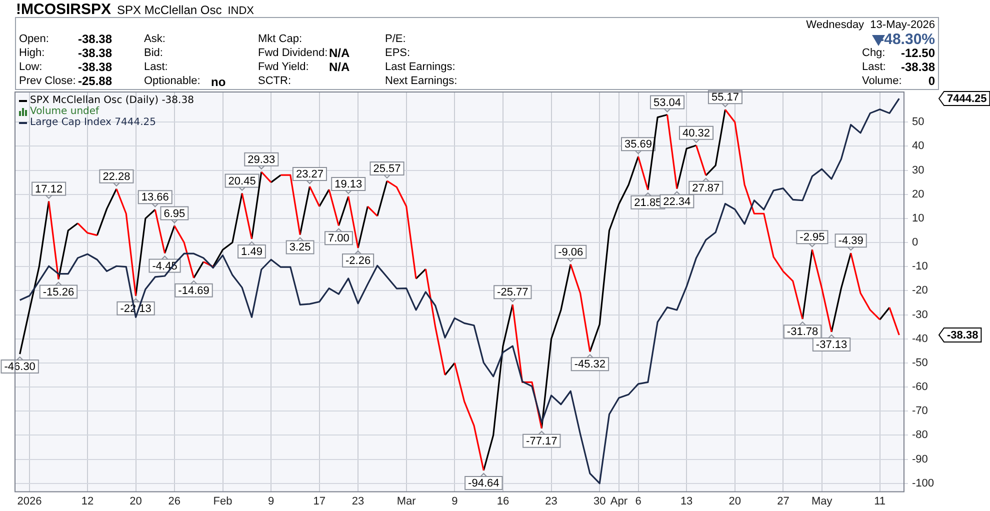  Describe the element at coordinates (918, 122) in the screenshot. I see `y-tick-label: 50` at that location.